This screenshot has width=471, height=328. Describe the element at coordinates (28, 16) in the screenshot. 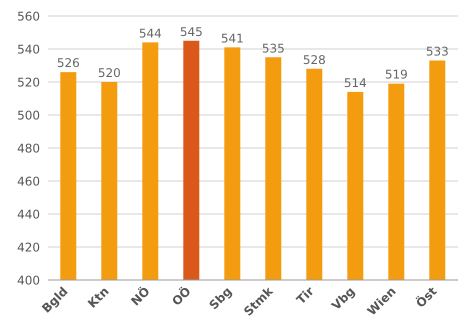

I see `y-tick-label: 560` at that location.